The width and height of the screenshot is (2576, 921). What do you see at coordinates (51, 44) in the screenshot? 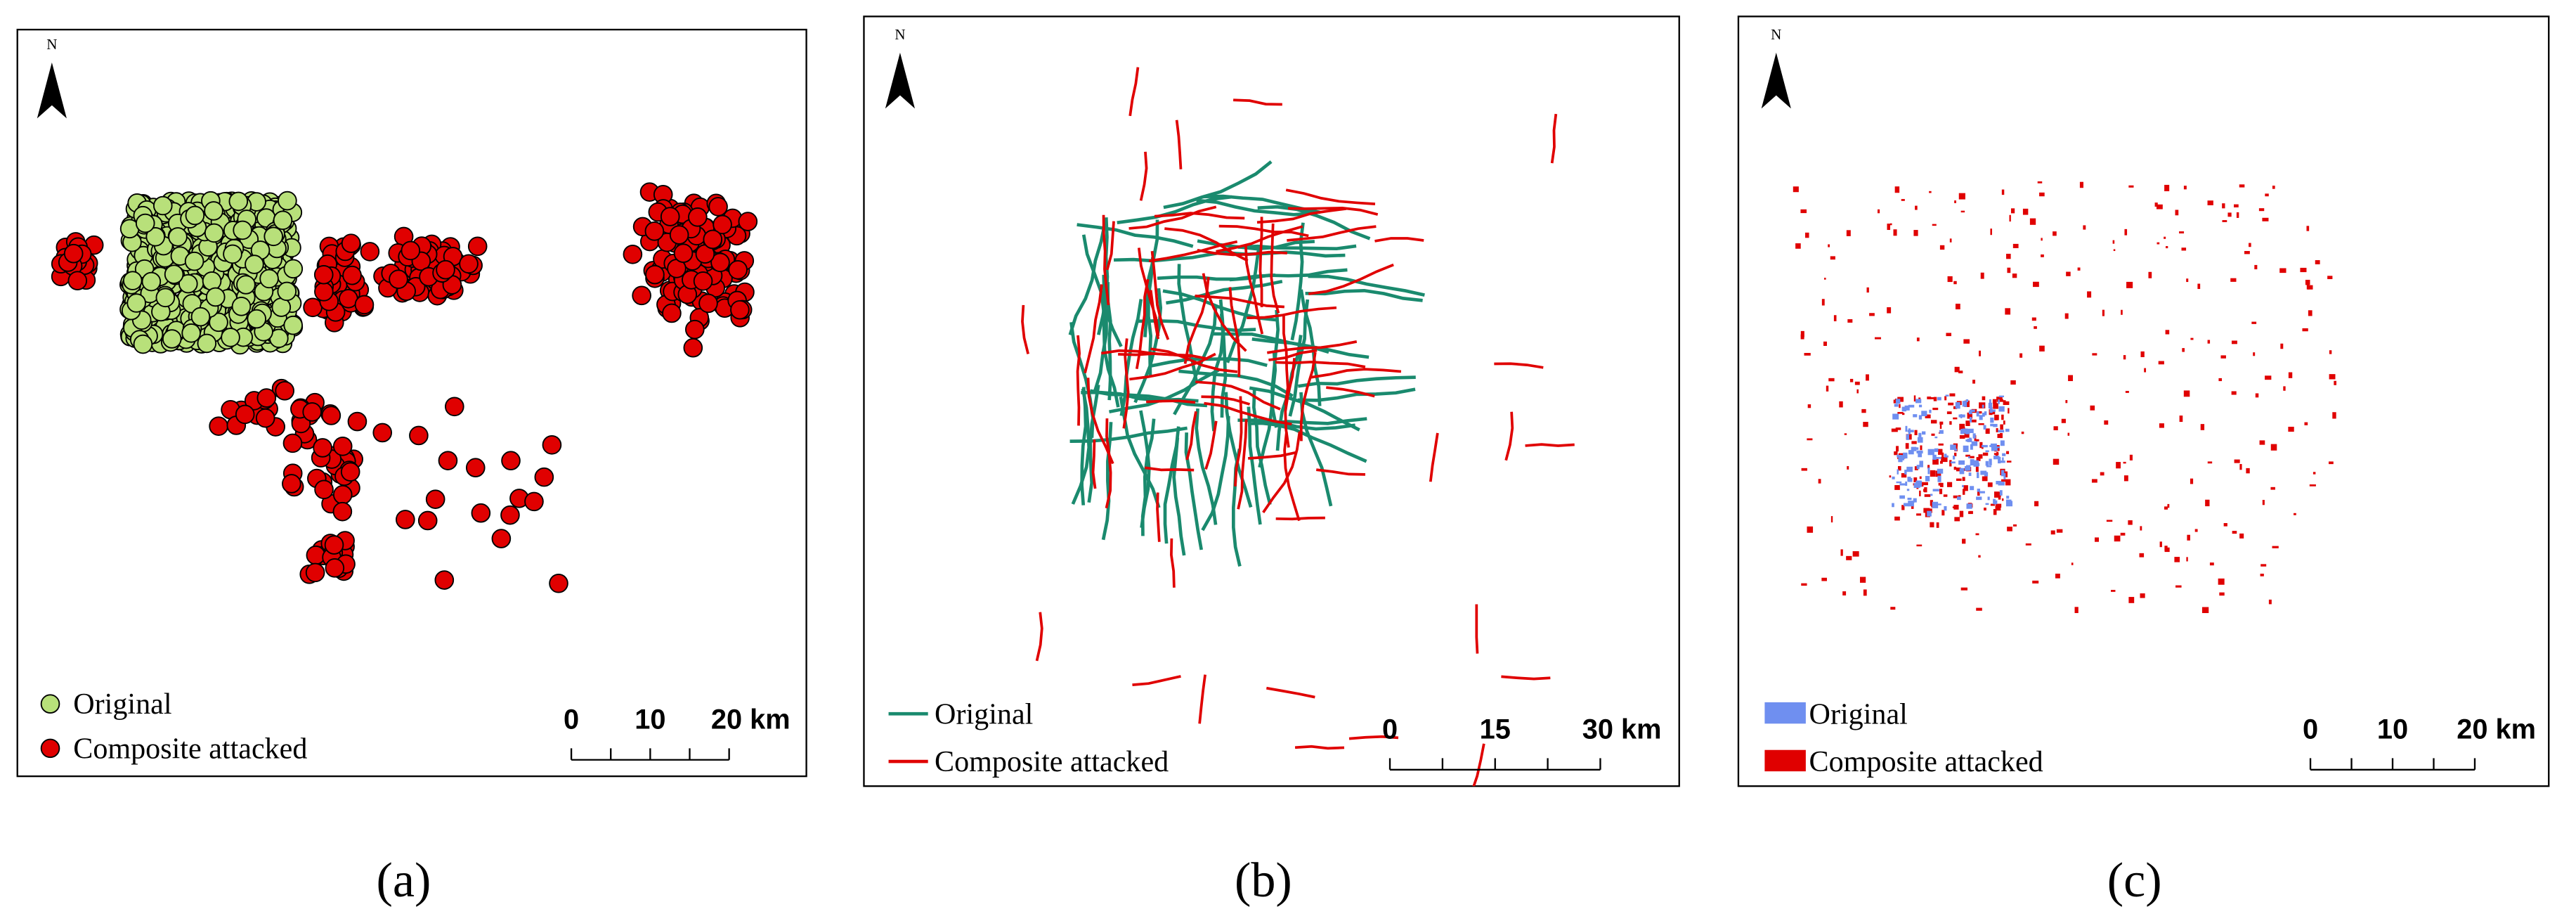
I see `north-label: N` at bounding box center [51, 44].